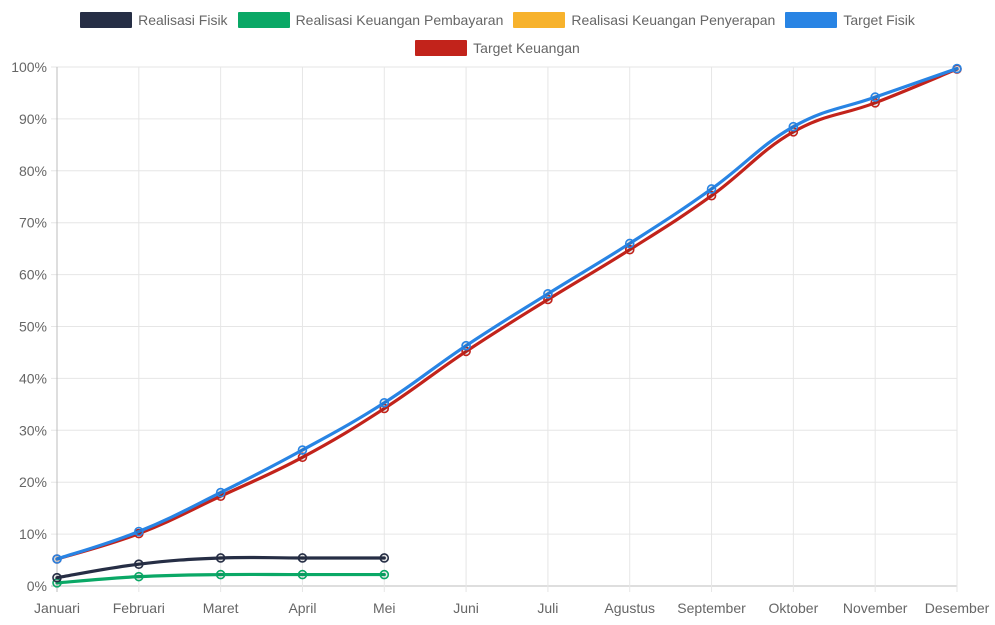  What do you see at coordinates (811, 20) in the screenshot?
I see `legend-swatch-target-fisik` at bounding box center [811, 20].